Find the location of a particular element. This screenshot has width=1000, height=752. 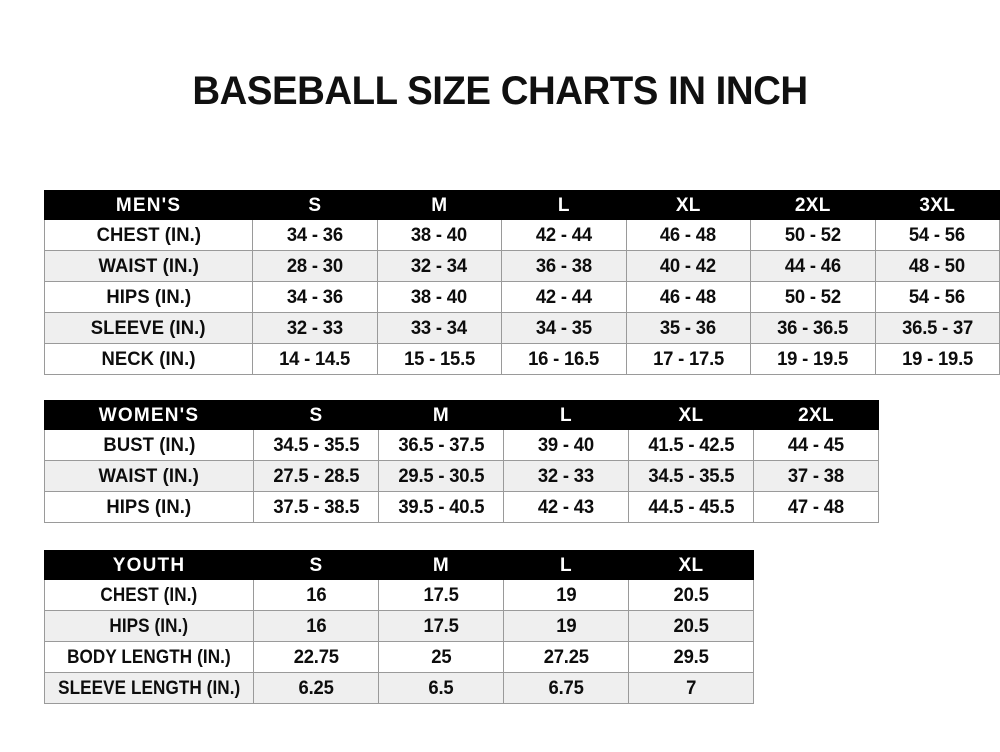

youth-cell-l: 6.75 is located at coordinates (566, 688).